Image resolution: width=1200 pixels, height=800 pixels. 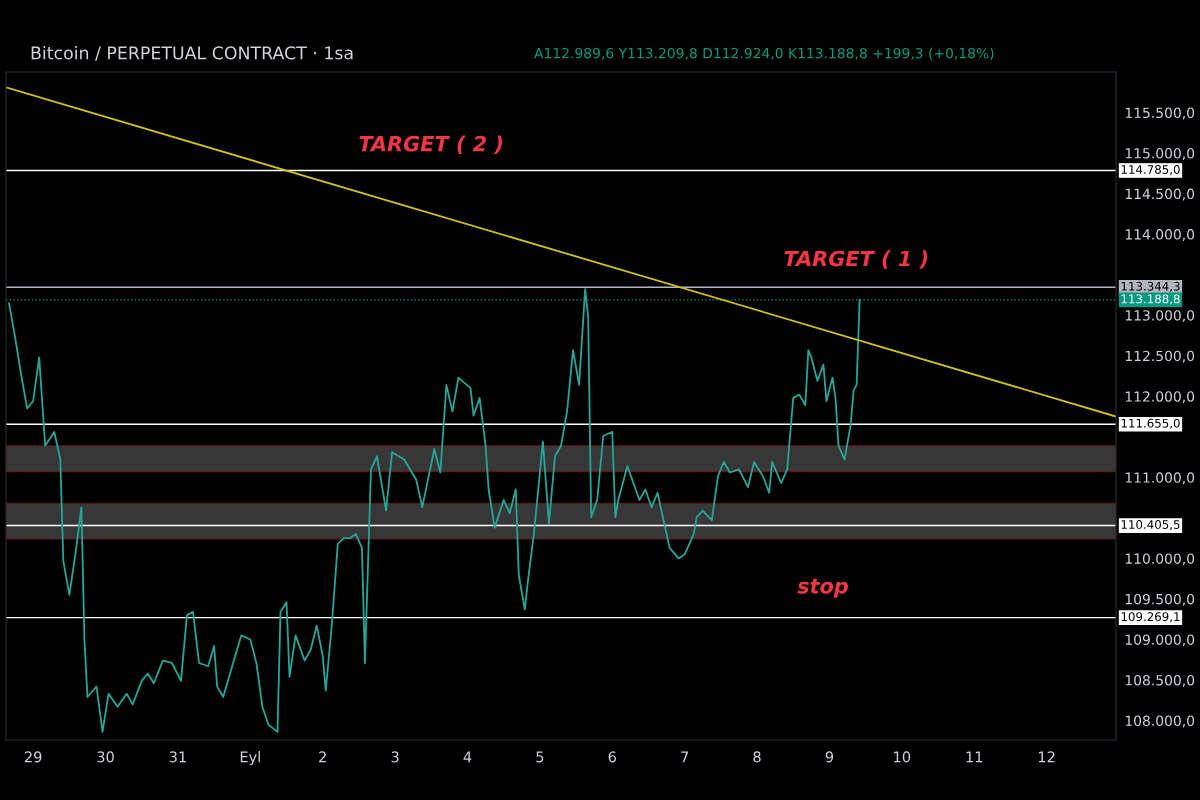 I want to click on x-tick-label: 5, so click(x=540, y=757).